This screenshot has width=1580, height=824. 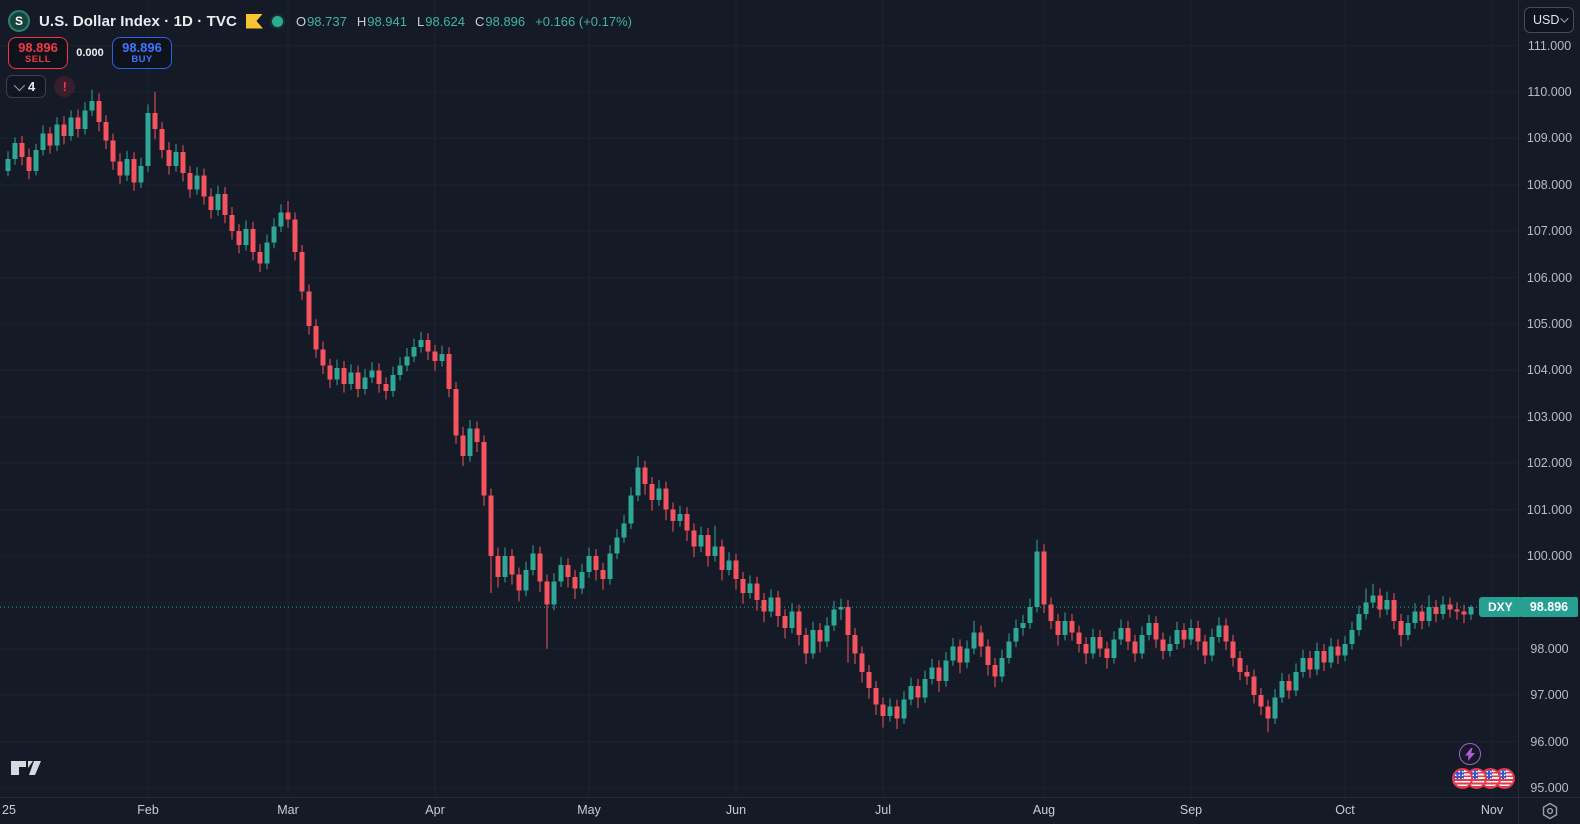 I want to click on us-flag-coins-widget, so click(x=1483, y=778).